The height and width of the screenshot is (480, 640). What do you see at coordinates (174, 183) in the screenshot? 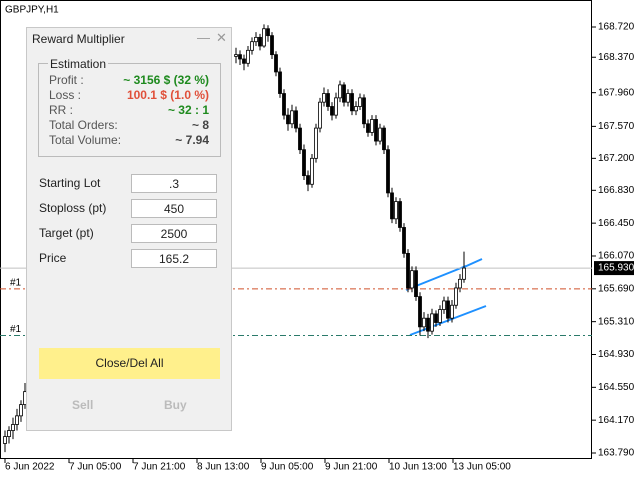
I see `input-field: .3` at bounding box center [174, 183].